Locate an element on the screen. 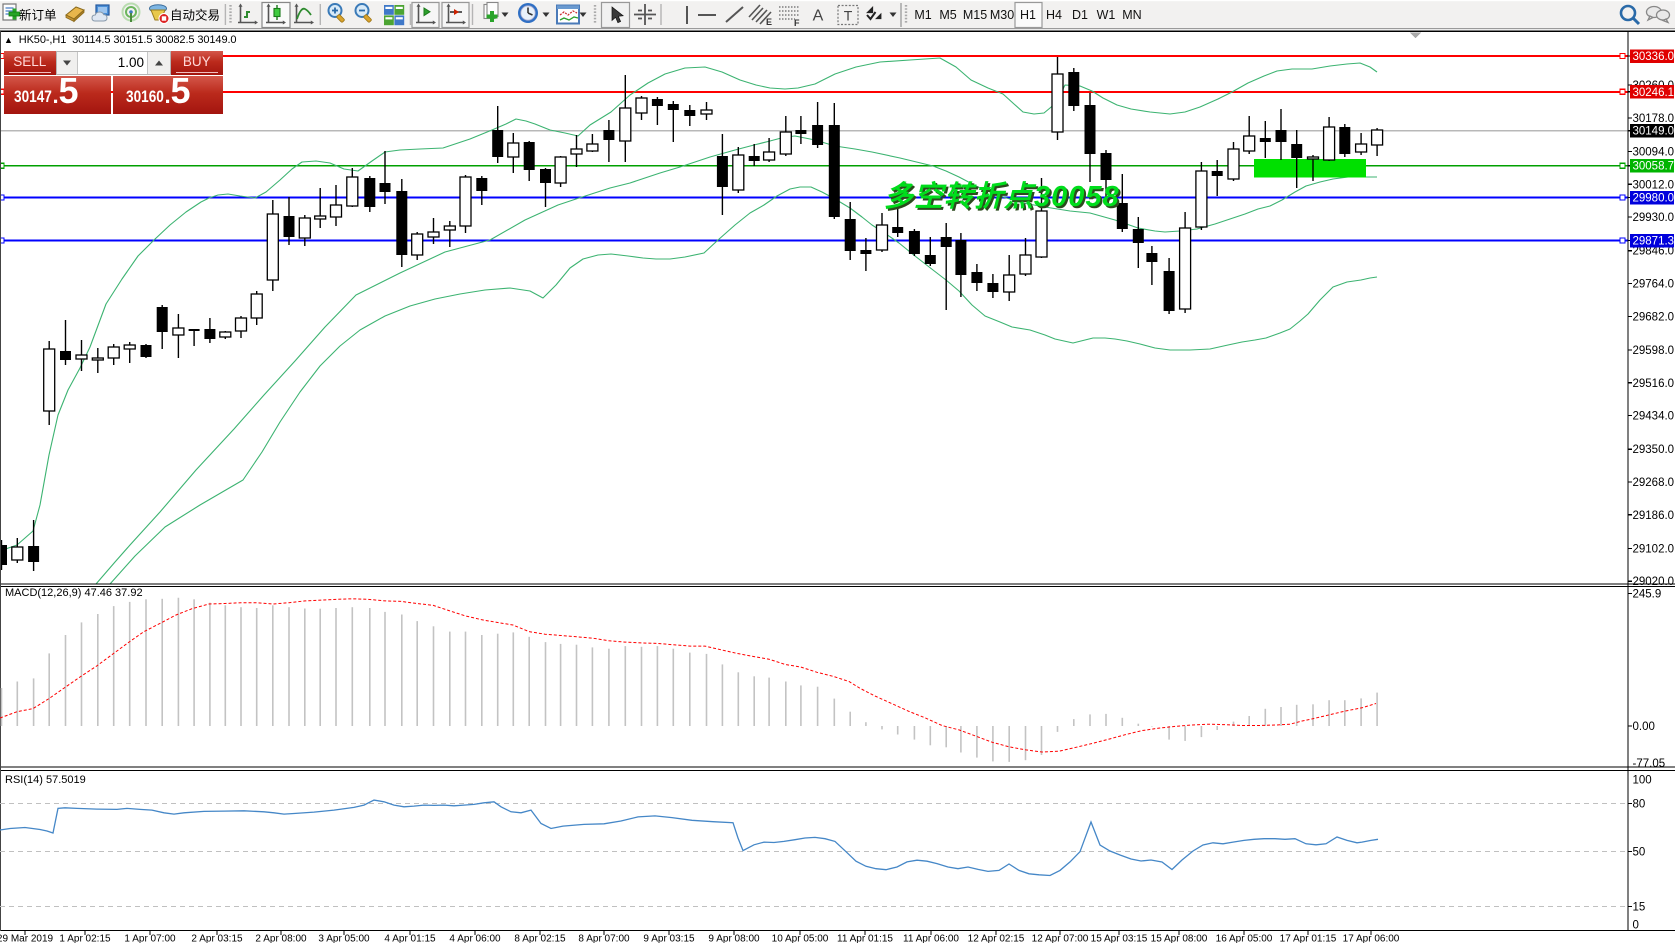 Image resolution: width=1675 pixels, height=943 pixels. svg-text: 30058.7 is located at coordinates (1654, 167).